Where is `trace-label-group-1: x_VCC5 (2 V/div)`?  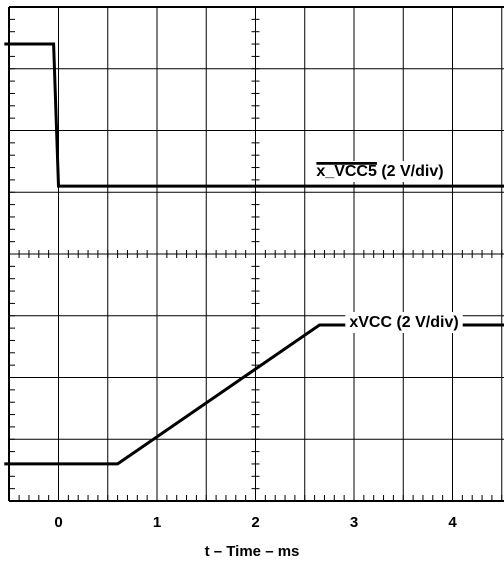 trace-label-group-1: x_VCC5 (2 V/div) is located at coordinates (380, 171).